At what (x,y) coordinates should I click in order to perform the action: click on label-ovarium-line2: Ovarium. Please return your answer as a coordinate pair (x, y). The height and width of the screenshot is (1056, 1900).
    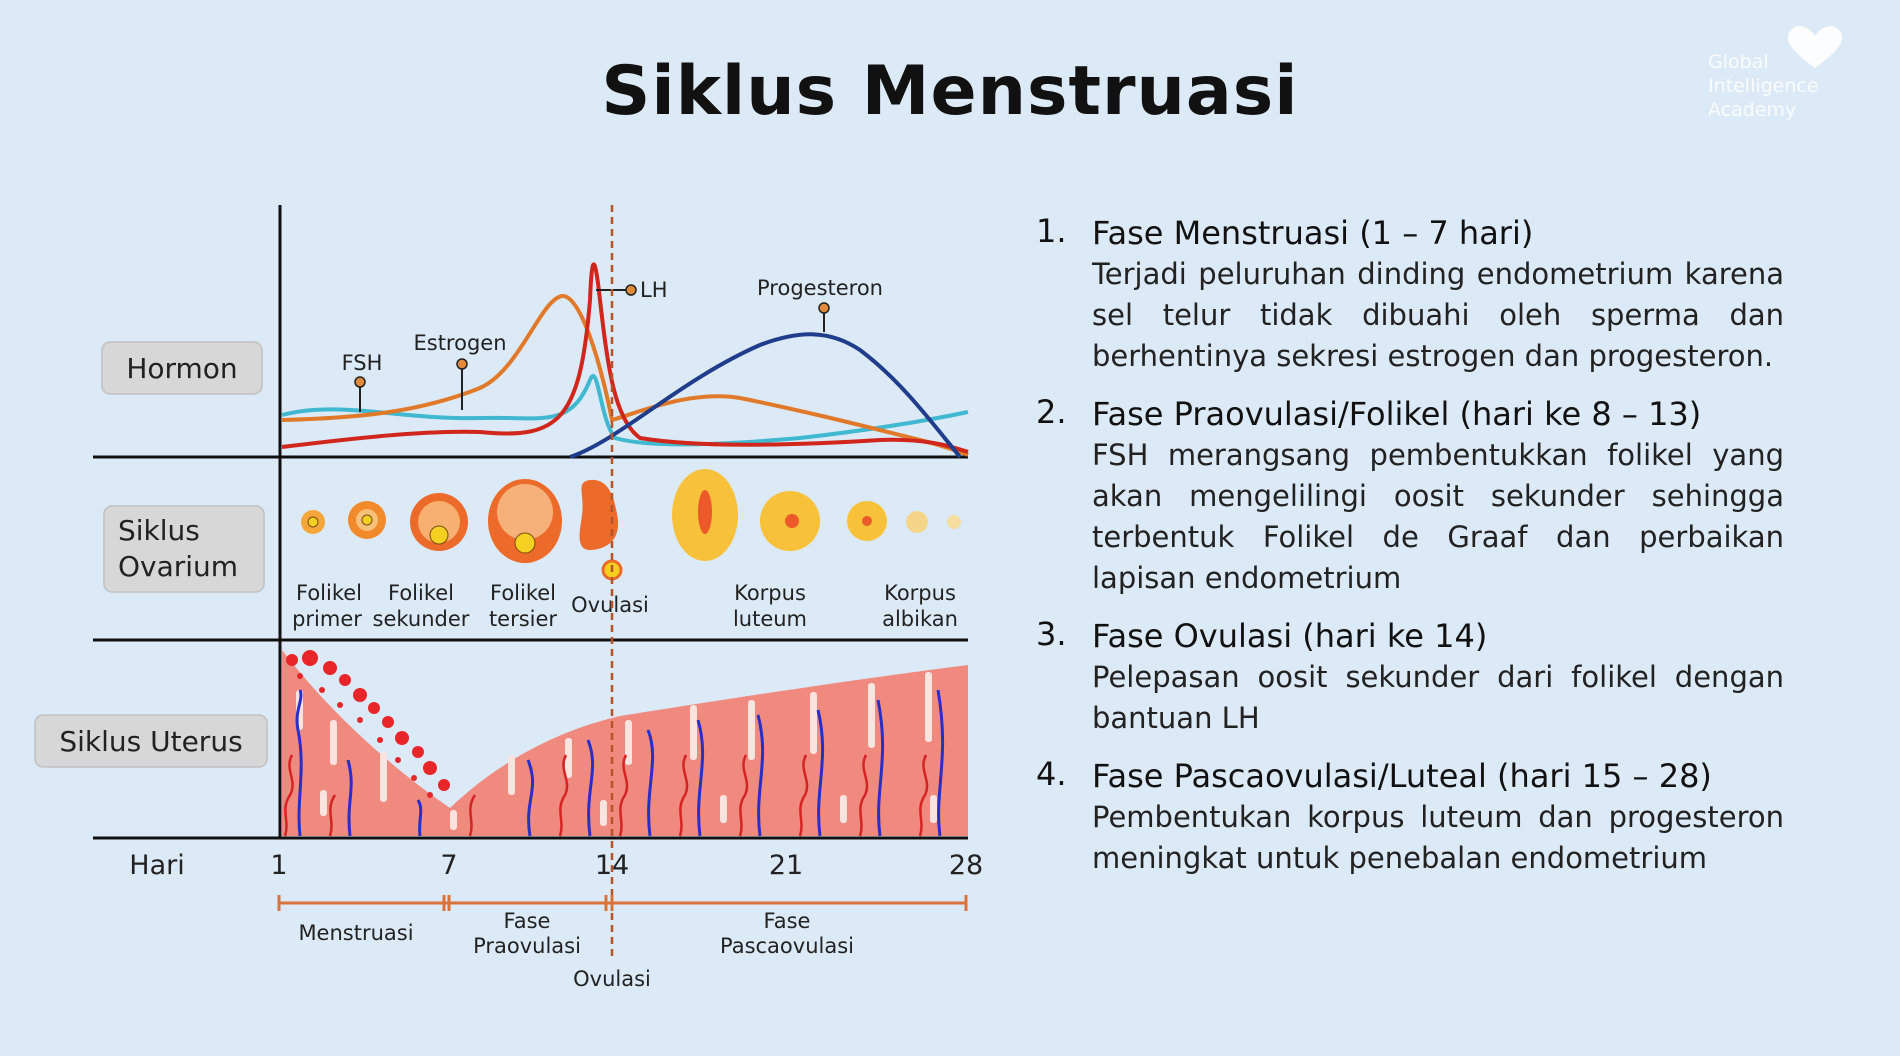
    Looking at the image, I should click on (178, 566).